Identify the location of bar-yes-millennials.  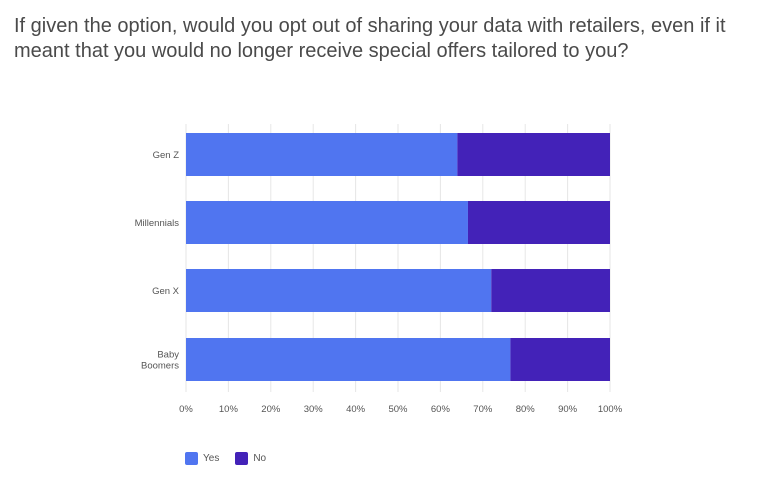
(327, 222).